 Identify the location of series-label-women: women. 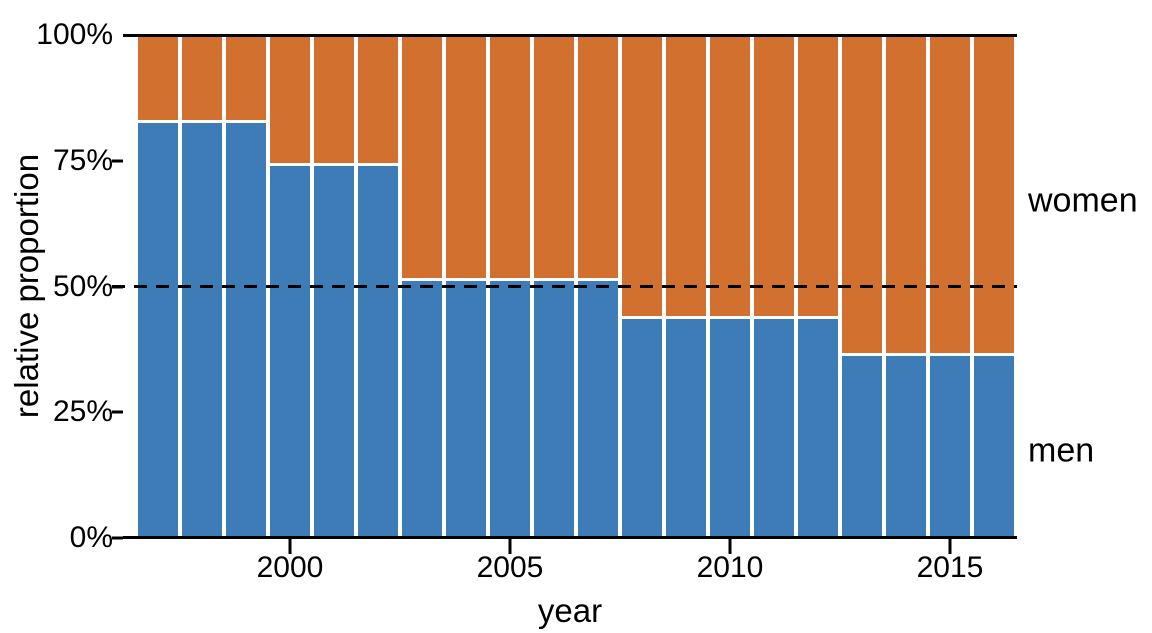
(1083, 200).